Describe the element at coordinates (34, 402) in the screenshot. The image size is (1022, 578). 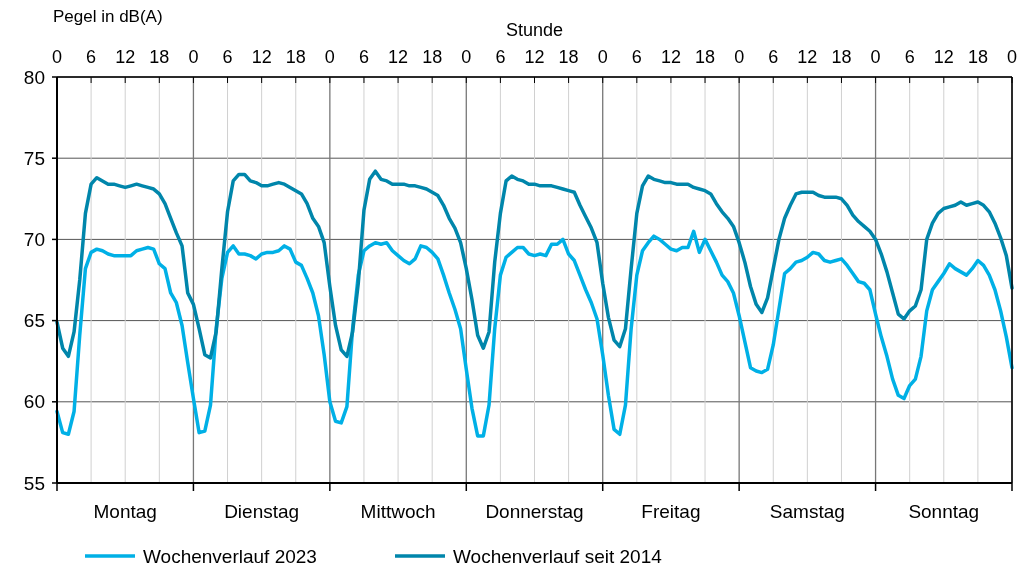
I see `y-tick-label: 60` at that location.